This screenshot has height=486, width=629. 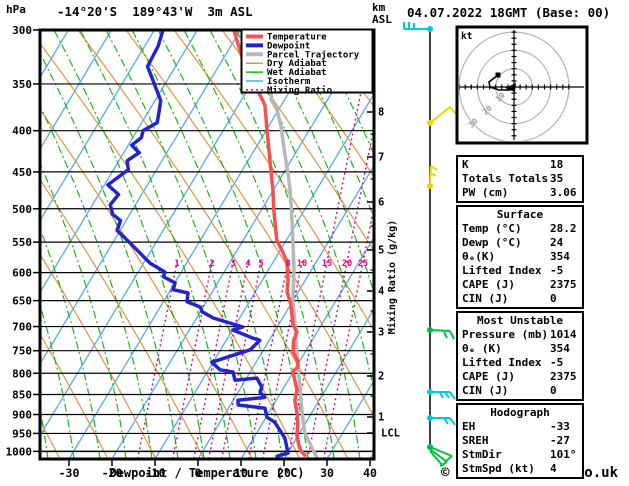 What do you see at coordinates (294, 275) in the screenshot?
I see `parcel-trajectory-curve` at bounding box center [294, 275].